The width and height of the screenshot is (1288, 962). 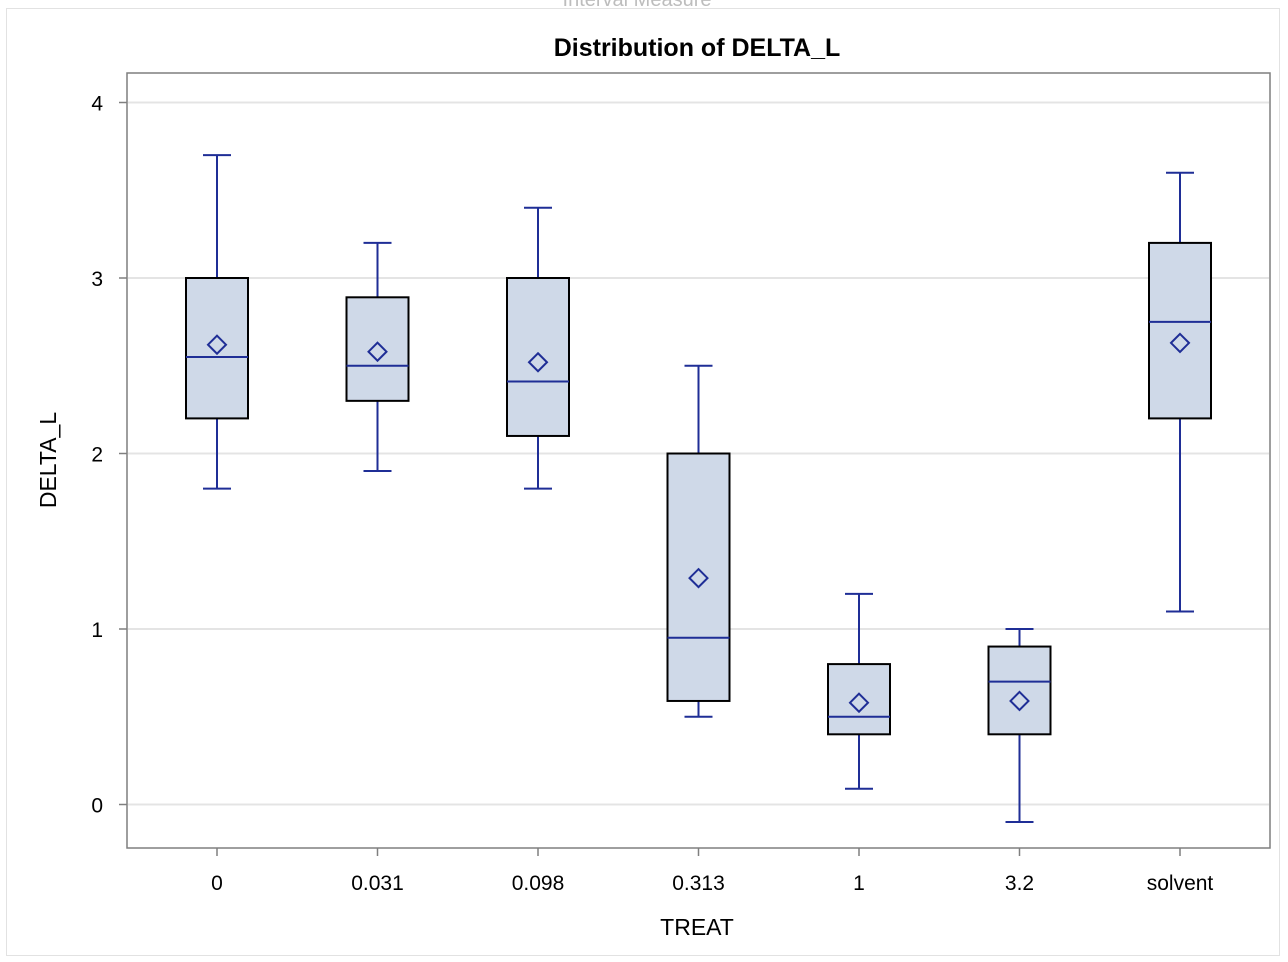 What do you see at coordinates (97, 630) in the screenshot?
I see `y-tick-label: 1` at bounding box center [97, 630].